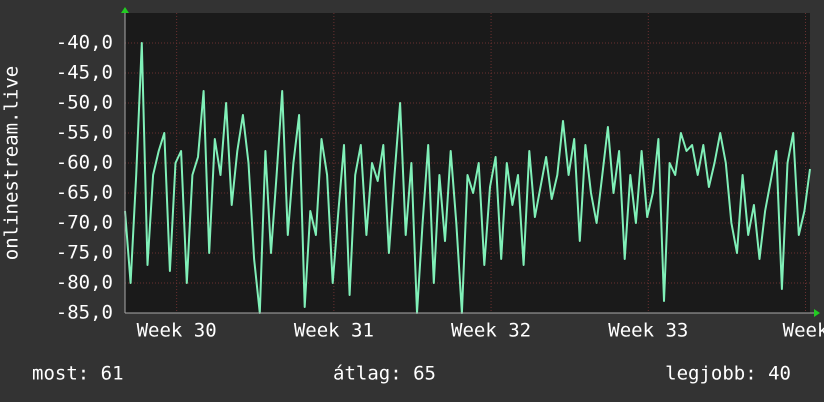  I want to click on x-tick-label: Week 33, so click(648, 331).